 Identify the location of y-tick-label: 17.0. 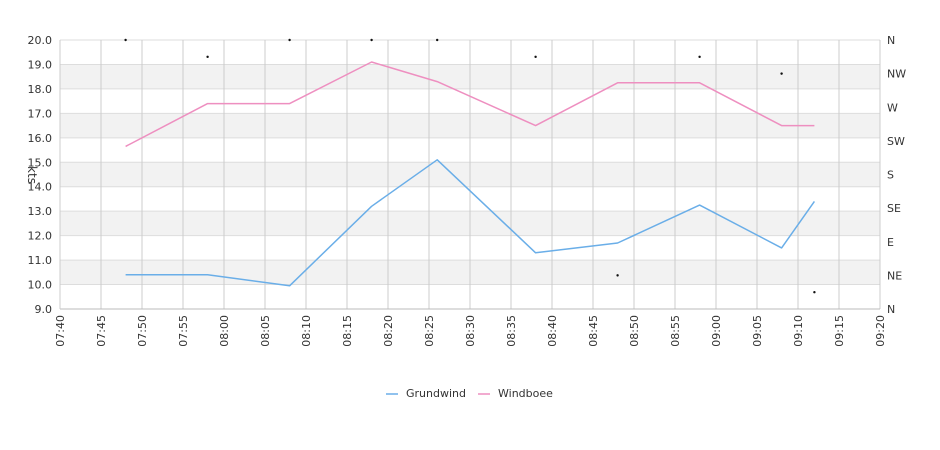
(40, 113).